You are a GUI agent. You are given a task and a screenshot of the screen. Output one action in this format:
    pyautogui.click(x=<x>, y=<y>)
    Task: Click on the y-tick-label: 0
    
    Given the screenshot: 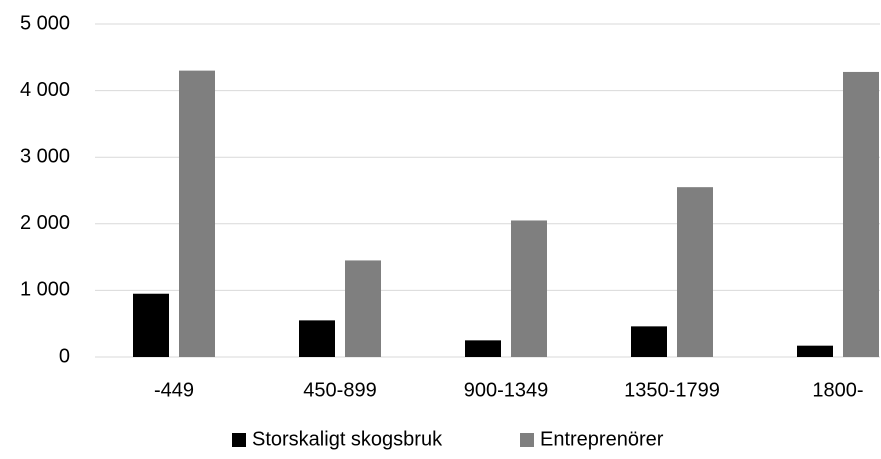 What is the action you would take?
    pyautogui.click(x=64, y=356)
    